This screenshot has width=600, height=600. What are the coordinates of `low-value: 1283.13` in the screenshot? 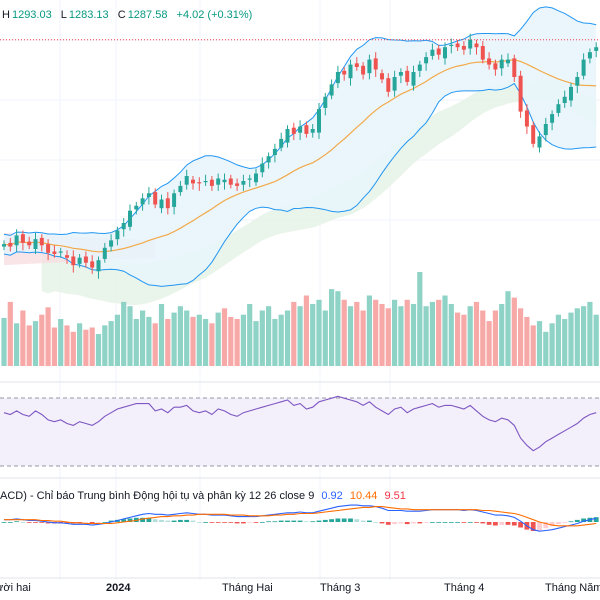 It's located at (88, 15).